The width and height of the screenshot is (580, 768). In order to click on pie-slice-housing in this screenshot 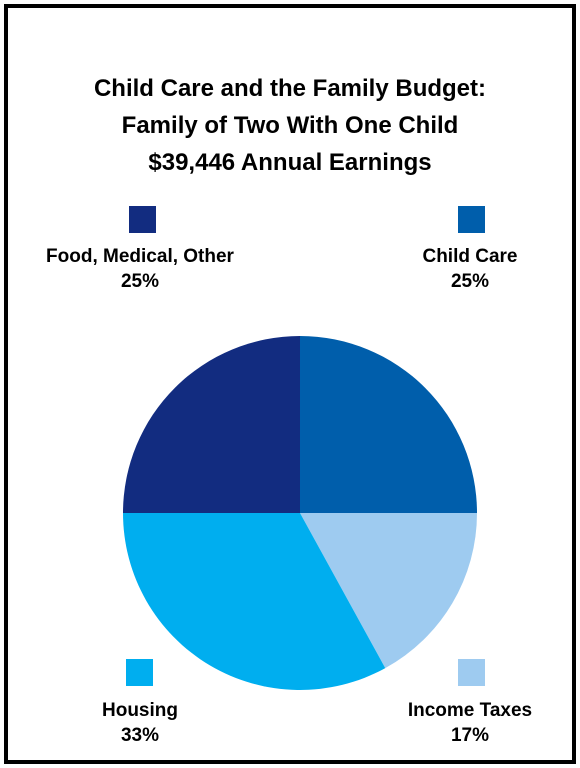, I will do `click(254, 602)`.